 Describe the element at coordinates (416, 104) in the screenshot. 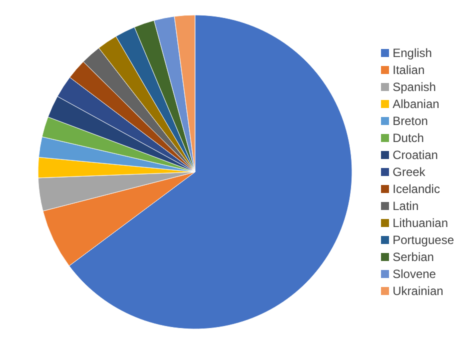

I see `legend-label: Albanian` at that location.